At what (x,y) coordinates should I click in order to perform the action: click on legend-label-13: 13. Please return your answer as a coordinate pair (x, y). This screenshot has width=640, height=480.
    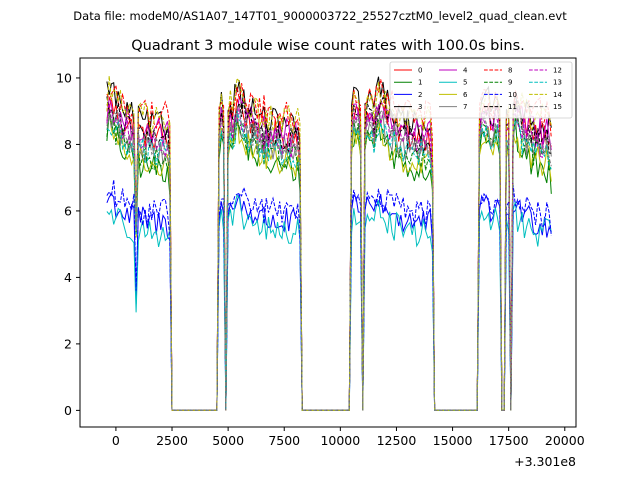
    Looking at the image, I should click on (557, 83).